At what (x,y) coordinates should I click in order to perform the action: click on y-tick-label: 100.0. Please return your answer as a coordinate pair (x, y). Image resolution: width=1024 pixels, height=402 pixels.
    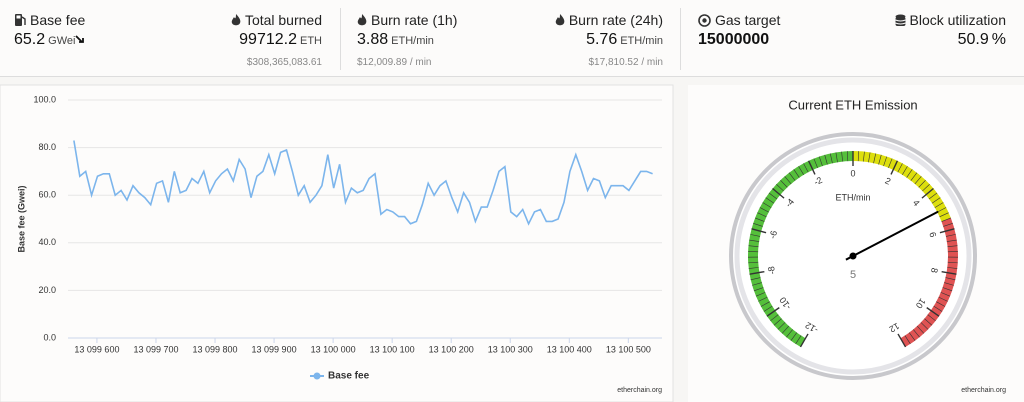
    Looking at the image, I should click on (44, 99).